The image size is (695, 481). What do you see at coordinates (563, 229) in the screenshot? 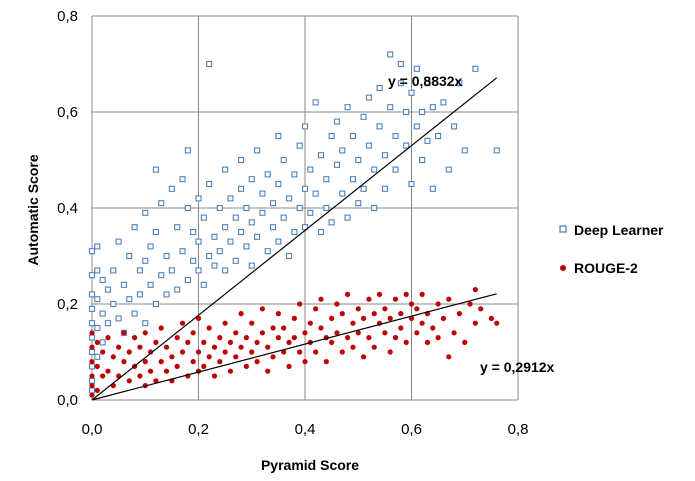
I see `legend-marker-deep-learner` at bounding box center [563, 229].